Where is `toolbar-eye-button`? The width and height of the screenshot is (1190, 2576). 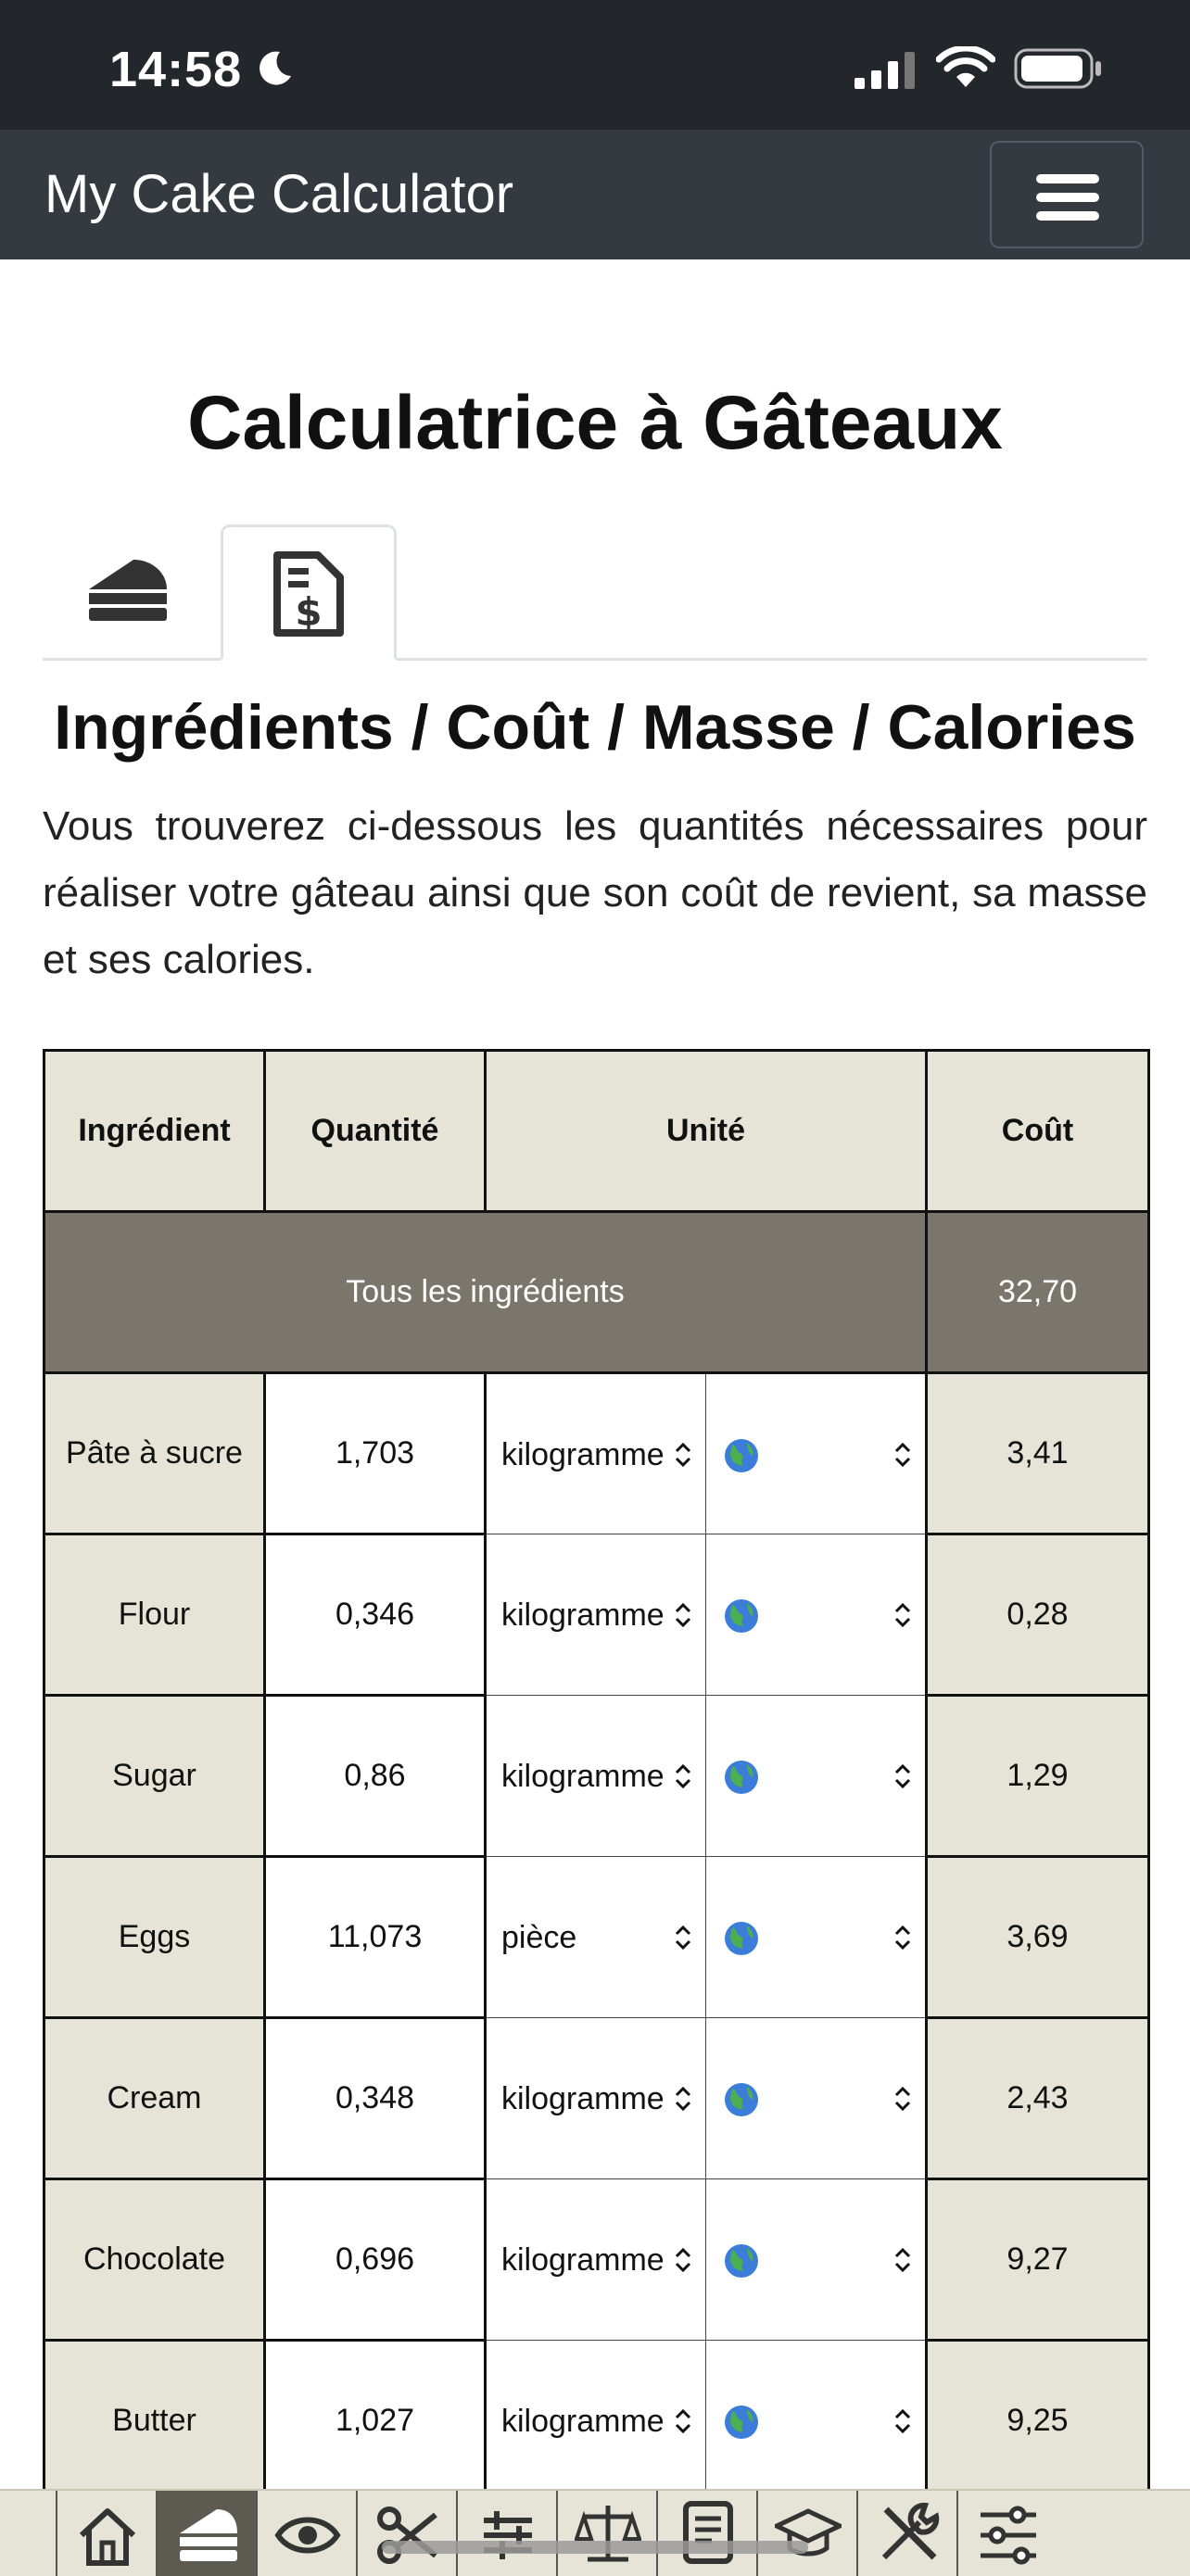 toolbar-eye-button is located at coordinates (306, 2534).